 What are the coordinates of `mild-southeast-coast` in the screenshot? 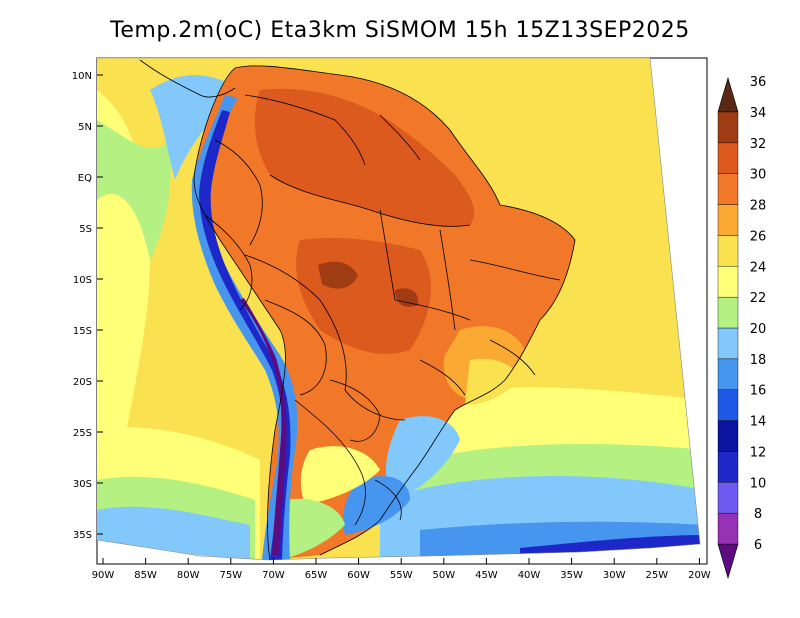 It's located at (492, 381).